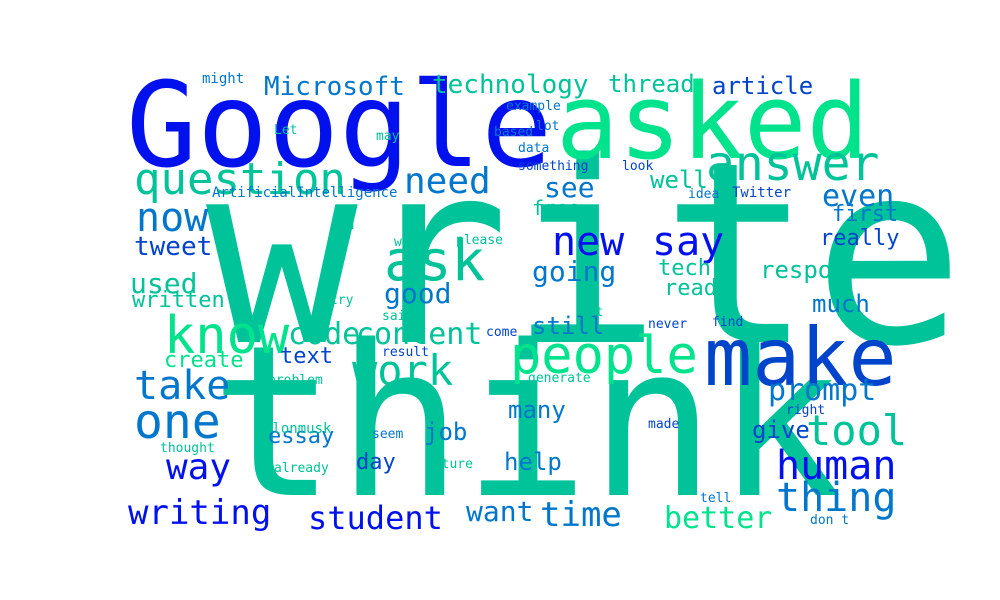 The image size is (1000, 600). What do you see at coordinates (818, 270) in the screenshot?
I see `cloud-word-response: response` at bounding box center [818, 270].